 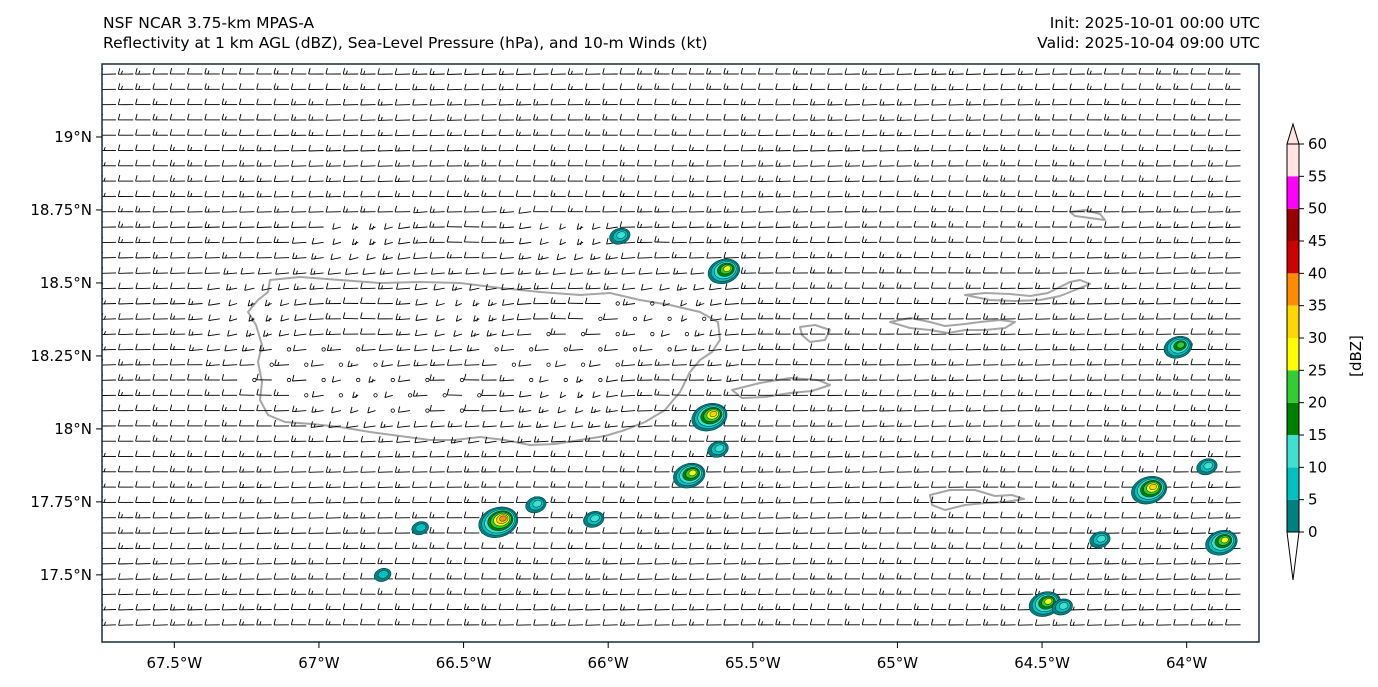 I want to click on valid-time: Valid: 2025-10-04 09:00 UTC, so click(x=1148, y=43).